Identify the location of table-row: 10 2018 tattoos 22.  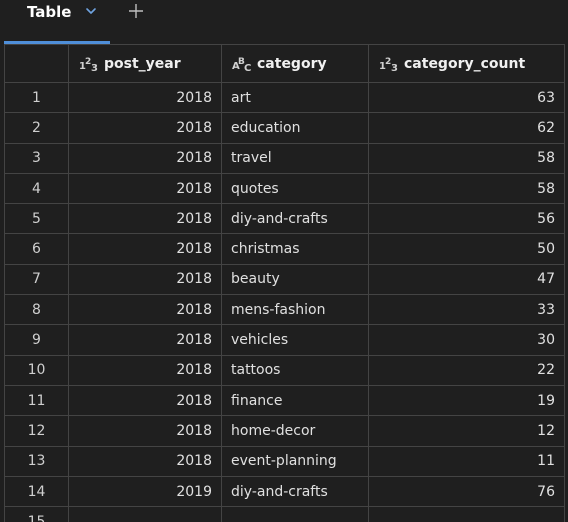
(284, 370).